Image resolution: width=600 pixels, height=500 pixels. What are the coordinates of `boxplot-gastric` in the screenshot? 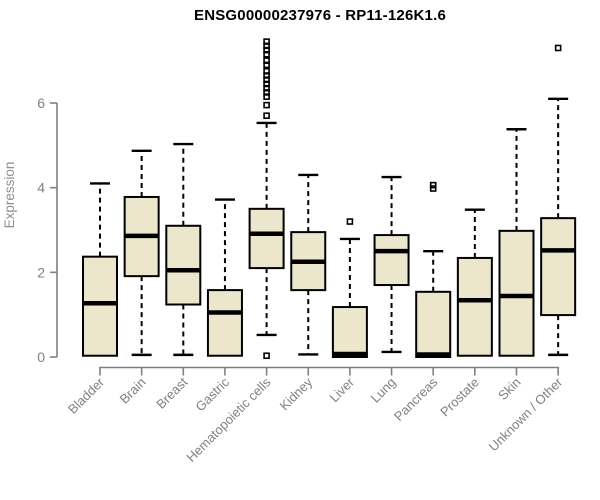 It's located at (224, 277).